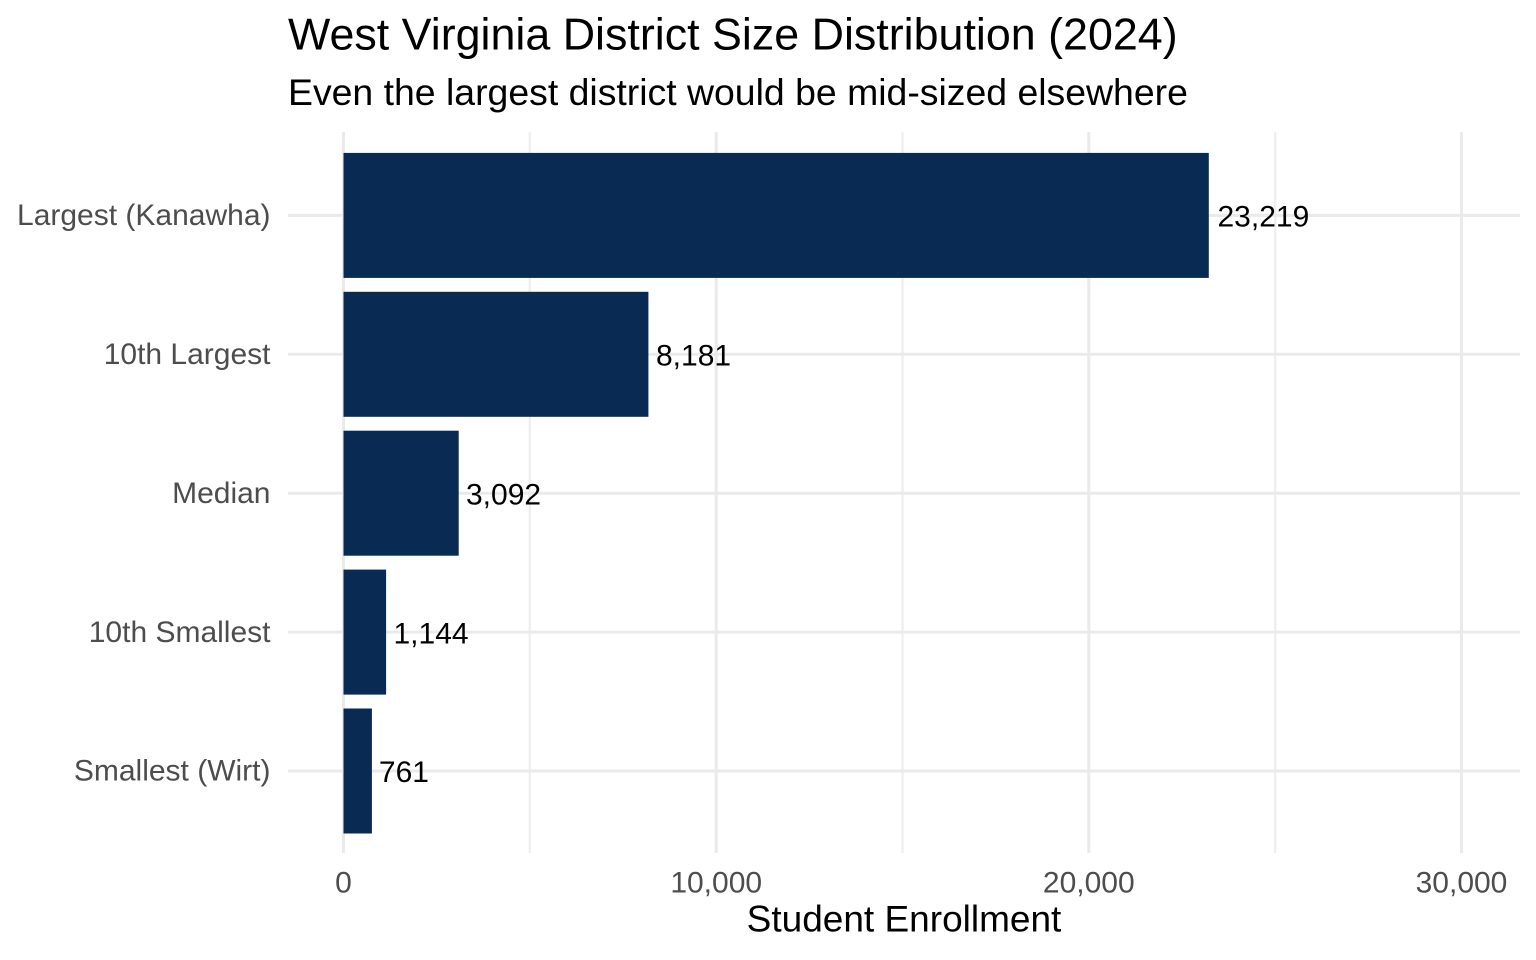 Image resolution: width=1536 pixels, height=960 pixels. What do you see at coordinates (172, 771) in the screenshot?
I see `svg-text: Smallest (Wirt)` at bounding box center [172, 771].